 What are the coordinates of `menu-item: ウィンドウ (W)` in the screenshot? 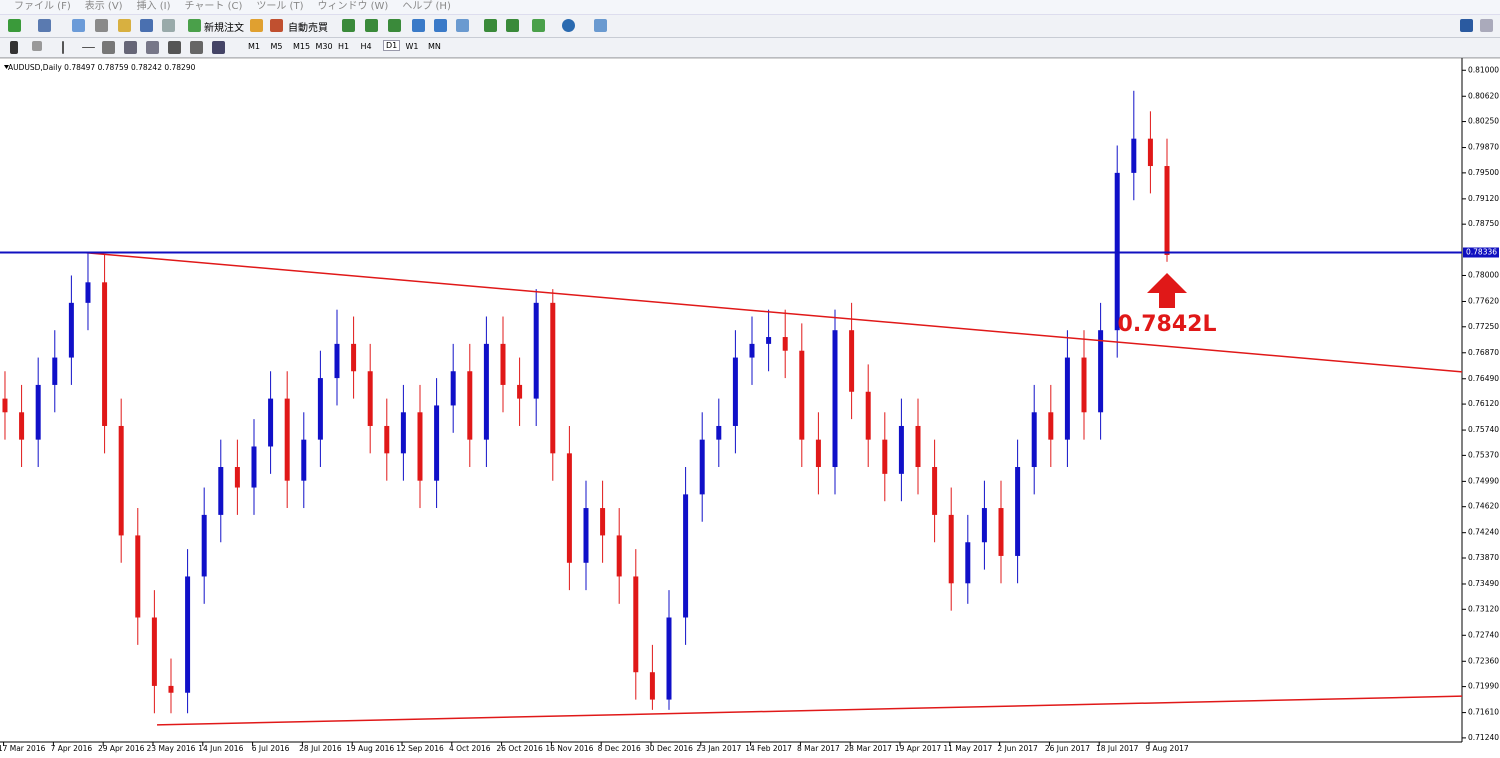 It's located at (353, 6).